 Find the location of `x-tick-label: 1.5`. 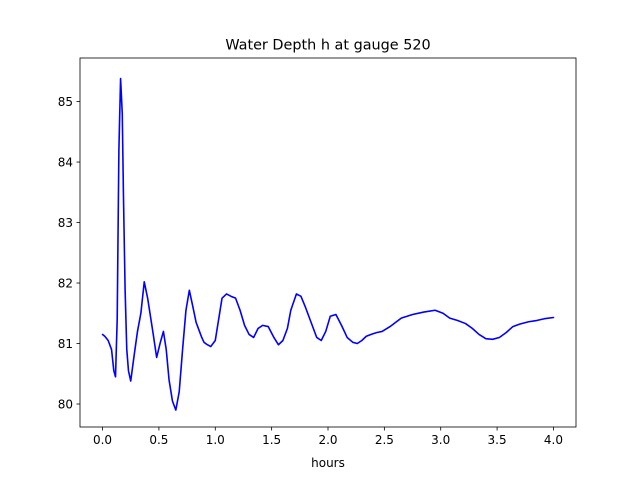

x-tick-label: 1.5 is located at coordinates (271, 440).